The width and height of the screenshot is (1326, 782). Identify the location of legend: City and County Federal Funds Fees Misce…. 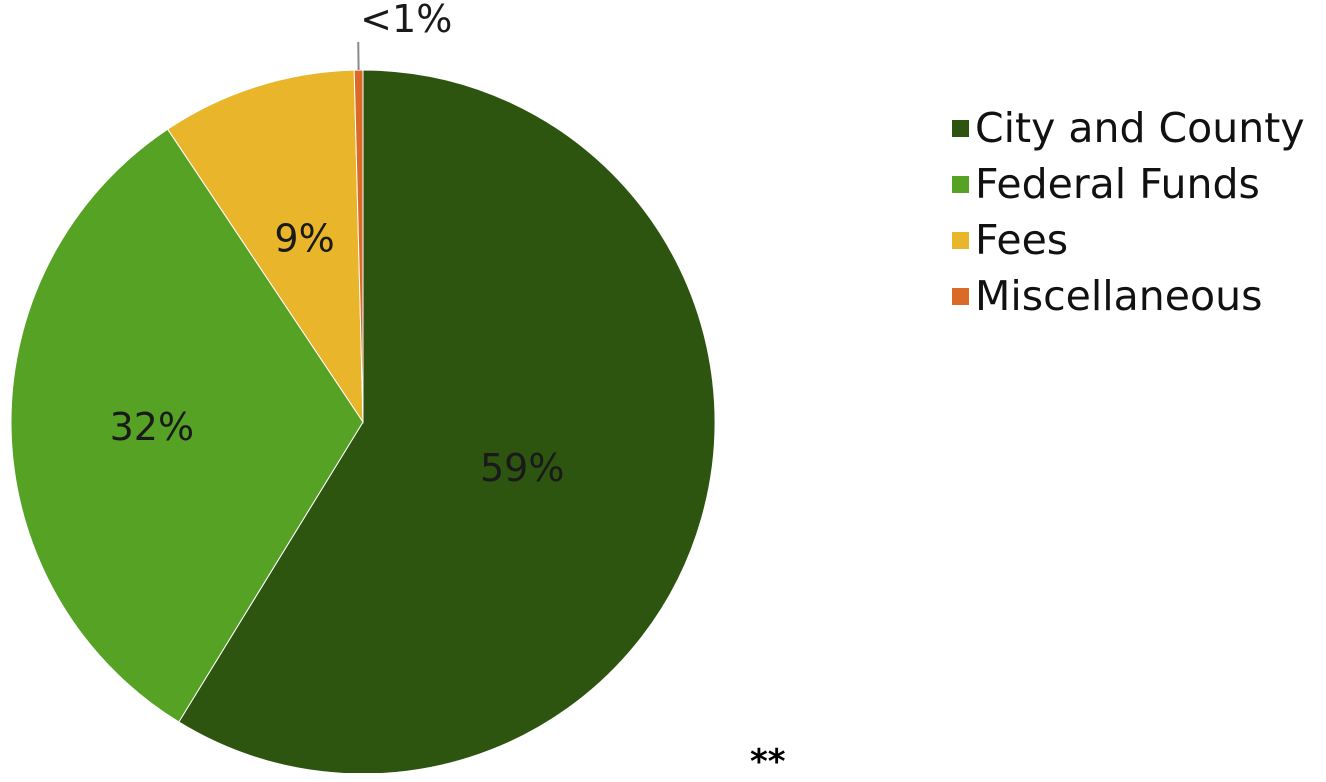
(1128, 212).